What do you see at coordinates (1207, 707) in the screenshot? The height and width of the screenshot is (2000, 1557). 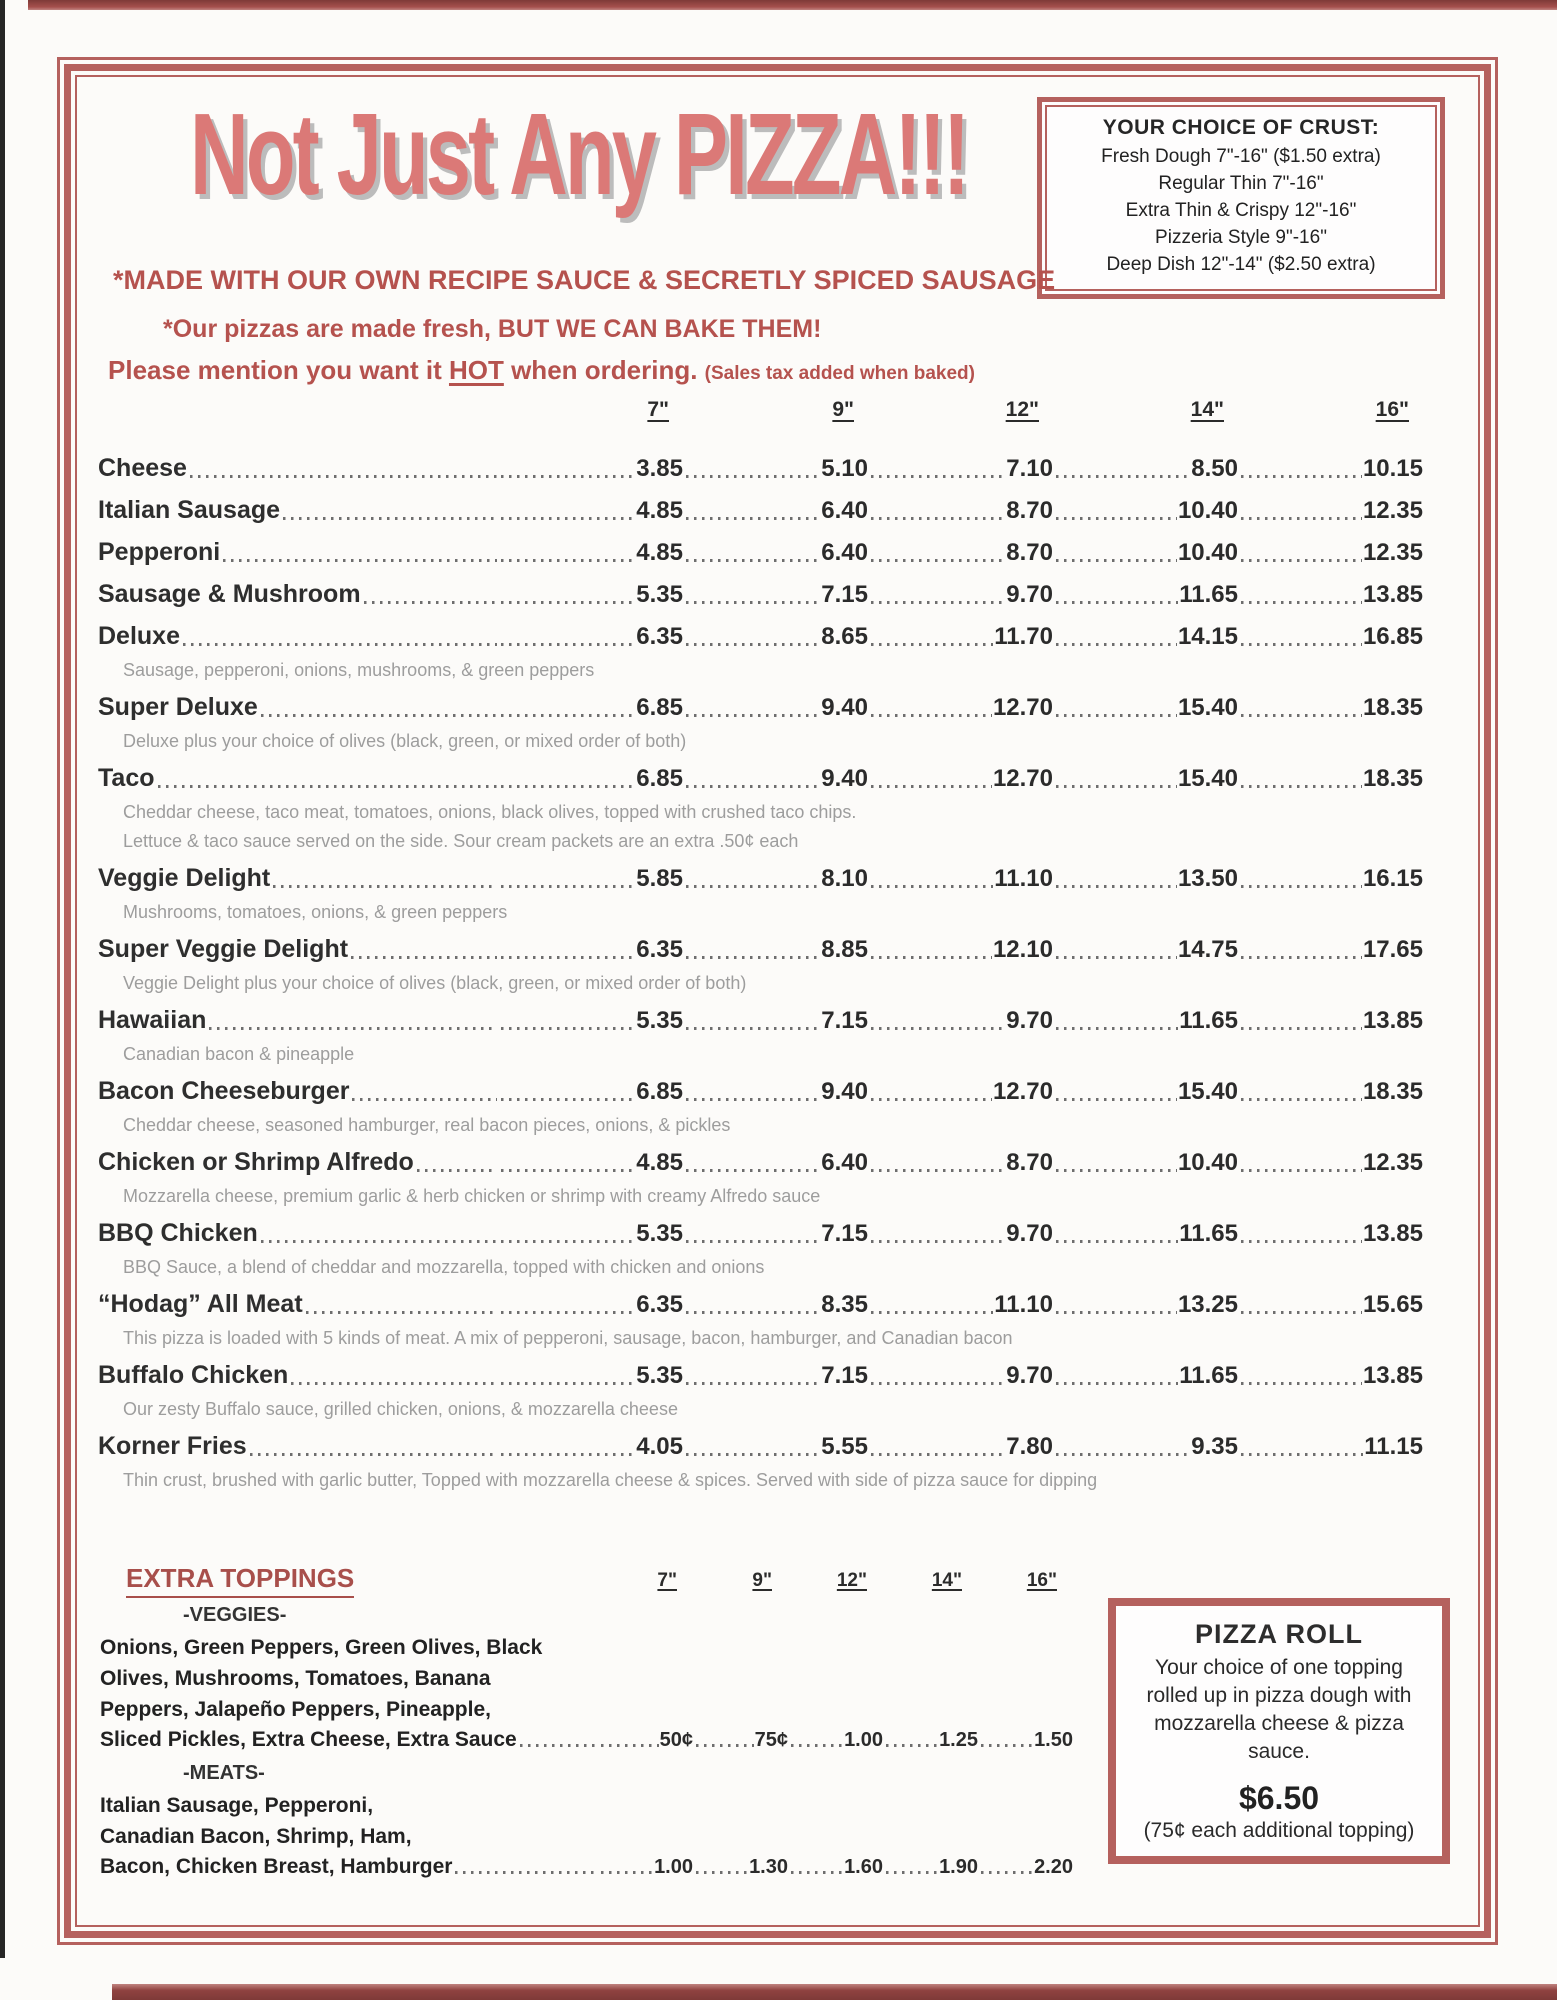 I see `menu-item-price: 15.40` at bounding box center [1207, 707].